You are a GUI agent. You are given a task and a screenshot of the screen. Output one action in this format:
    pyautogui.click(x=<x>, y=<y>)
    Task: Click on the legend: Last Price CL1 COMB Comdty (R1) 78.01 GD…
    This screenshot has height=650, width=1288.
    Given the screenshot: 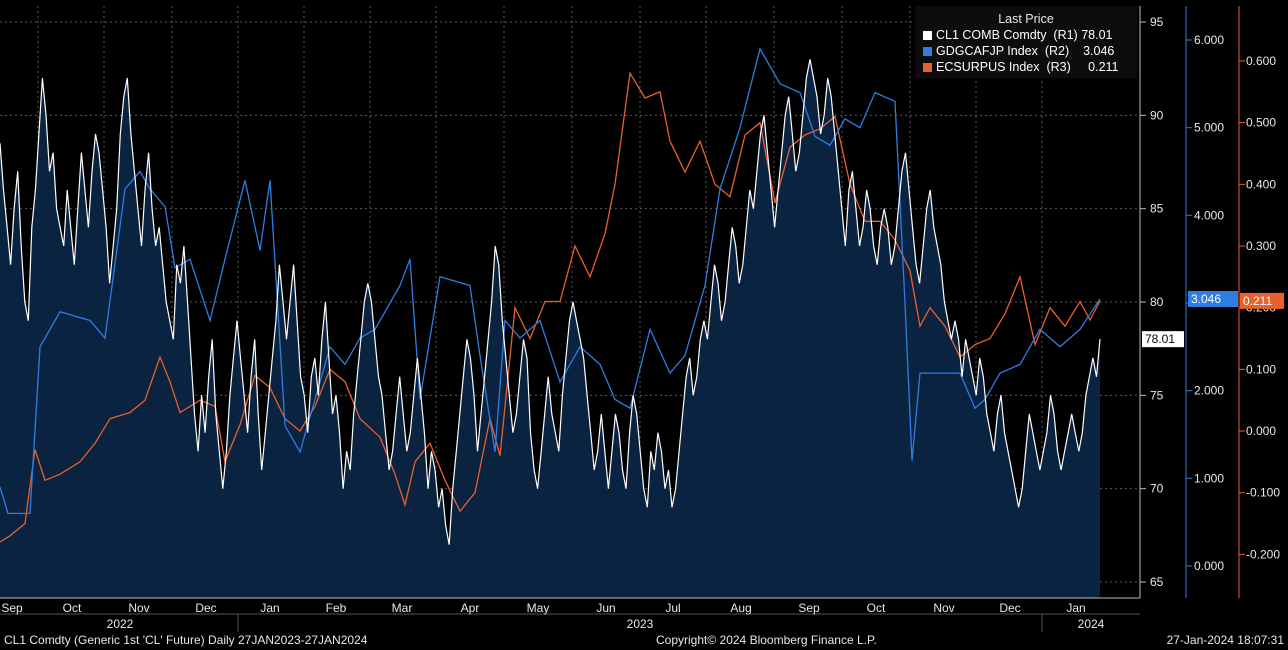 What is the action you would take?
    pyautogui.click(x=1026, y=42)
    